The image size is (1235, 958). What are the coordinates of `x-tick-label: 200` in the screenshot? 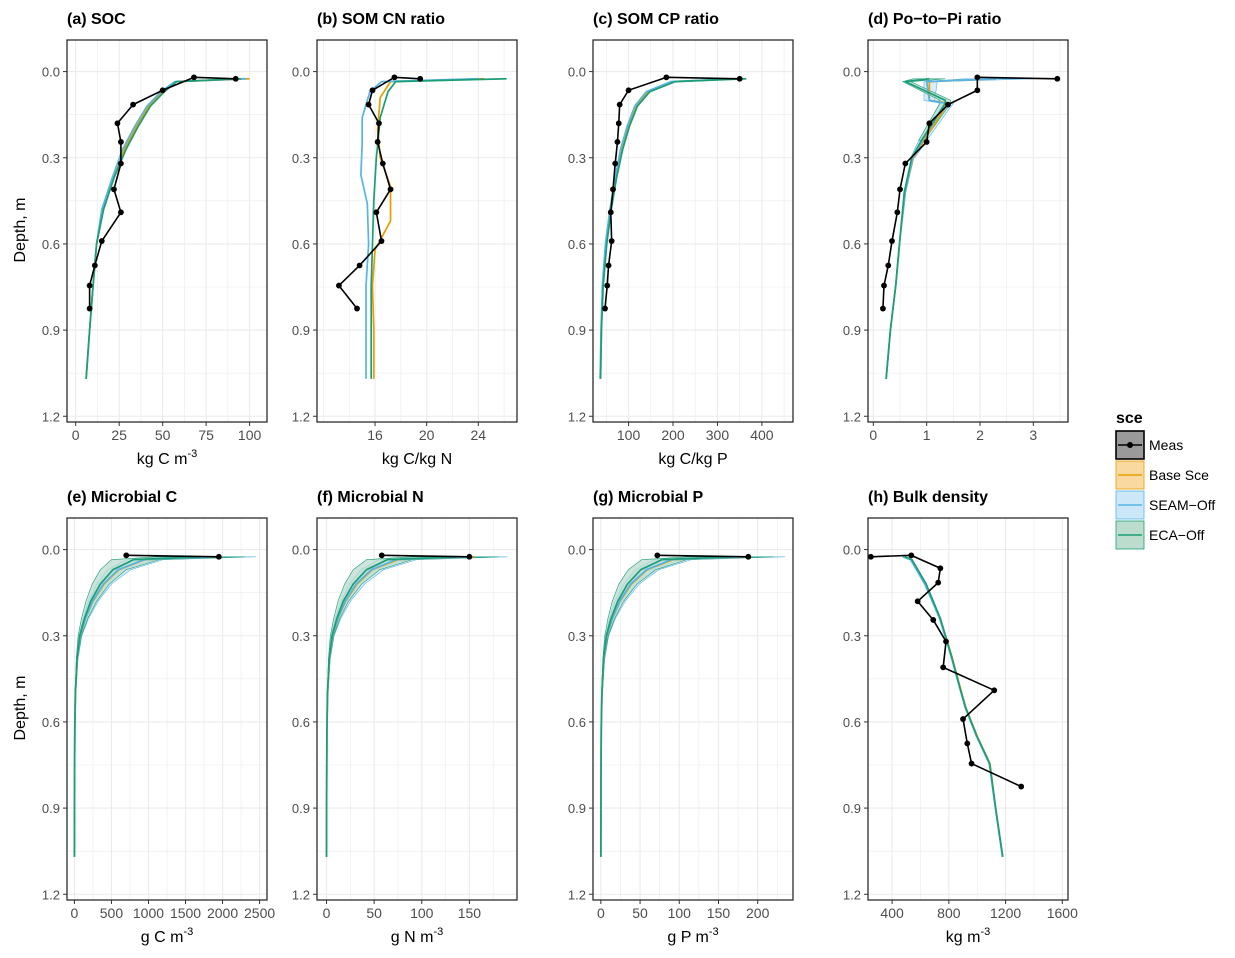 It's located at (758, 913).